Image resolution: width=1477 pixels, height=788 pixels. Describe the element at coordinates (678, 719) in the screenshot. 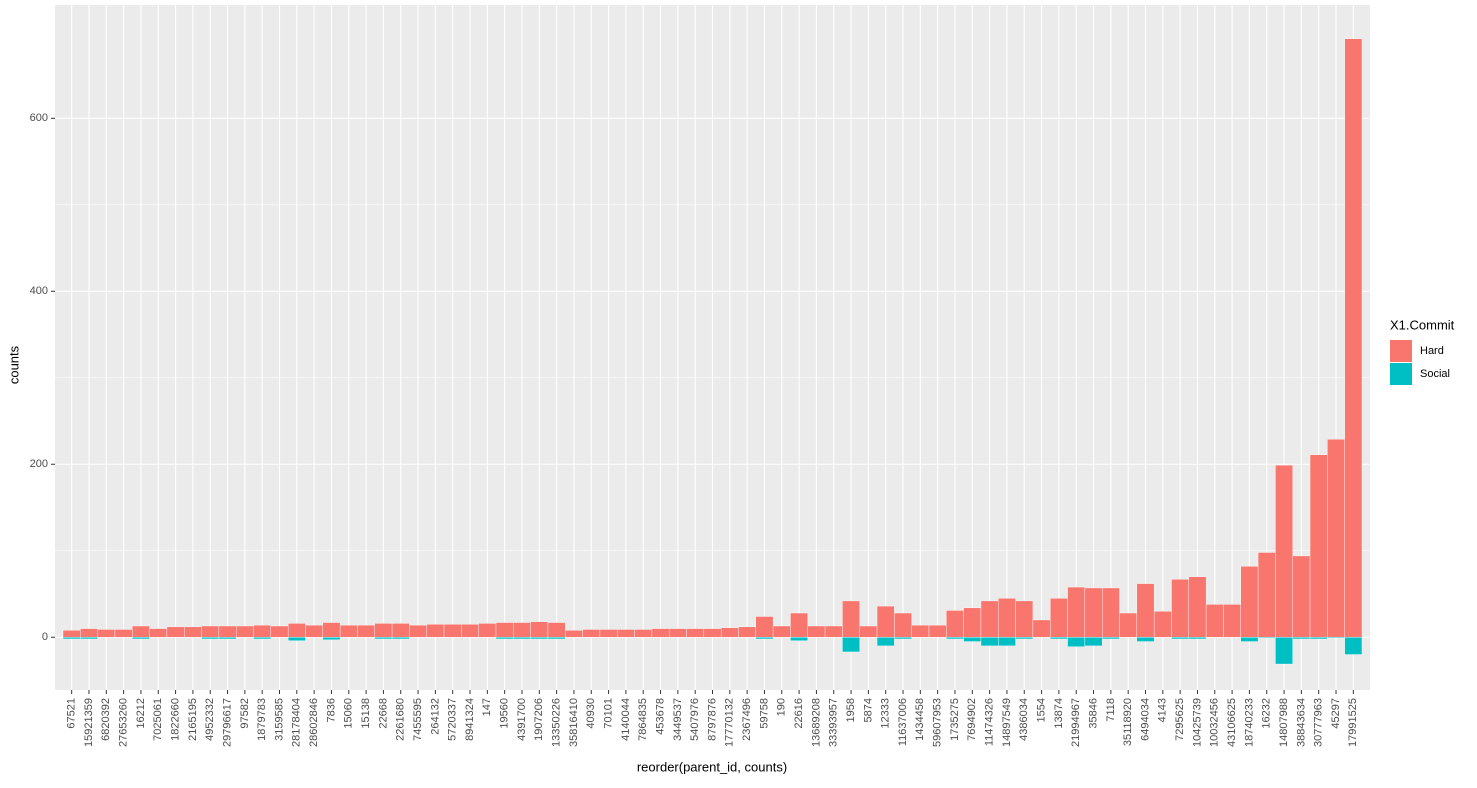

I see `x-tick-label: 3449537` at that location.